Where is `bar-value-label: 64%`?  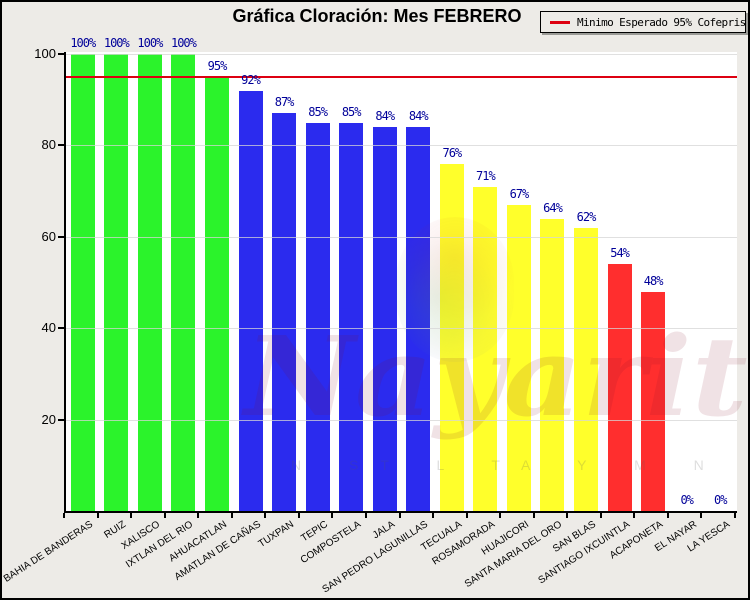
bar-value-label: 64% is located at coordinates (553, 208).